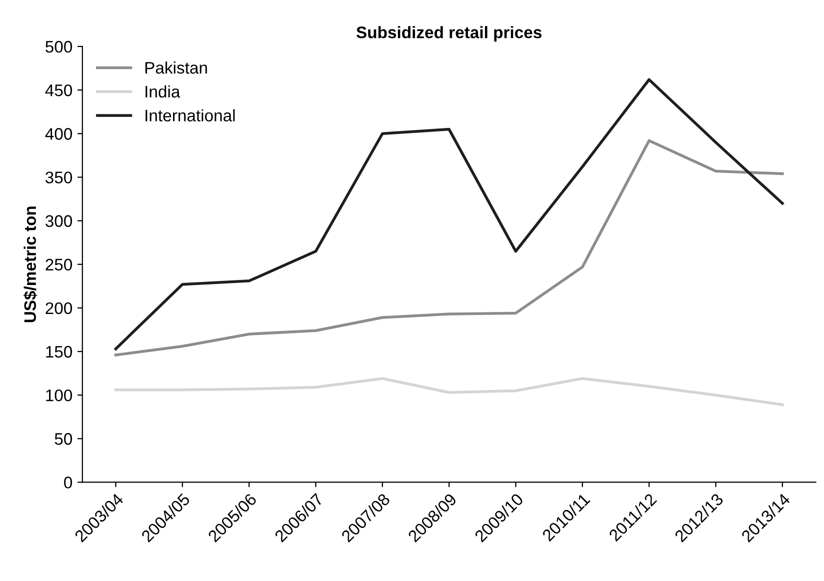 Image resolution: width=824 pixels, height=581 pixels. What do you see at coordinates (63, 439) in the screenshot?
I see `y-tick-label: 50` at bounding box center [63, 439].